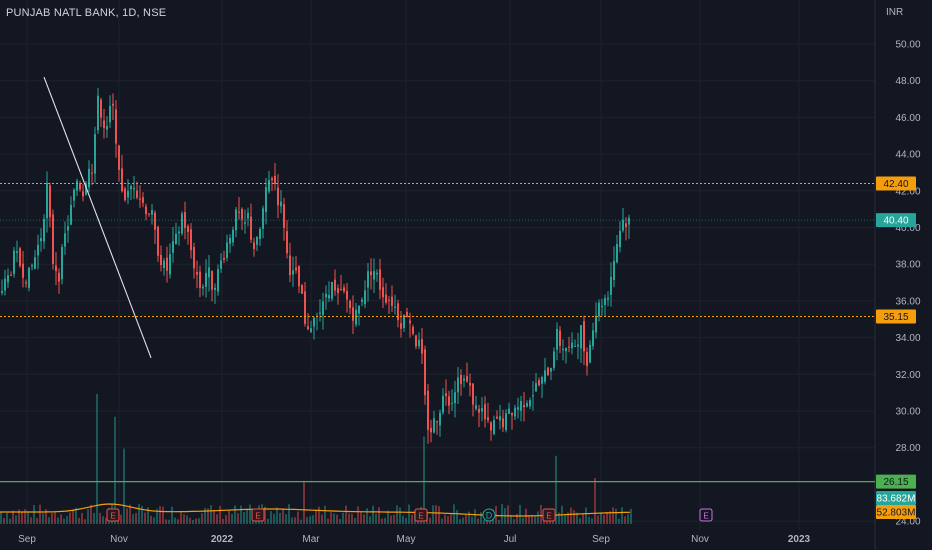  What do you see at coordinates (414, 539) in the screenshot?
I see `time-axis: Sep Nov 2022 Mar May Jul Sep Nov 2023` at bounding box center [414, 539].